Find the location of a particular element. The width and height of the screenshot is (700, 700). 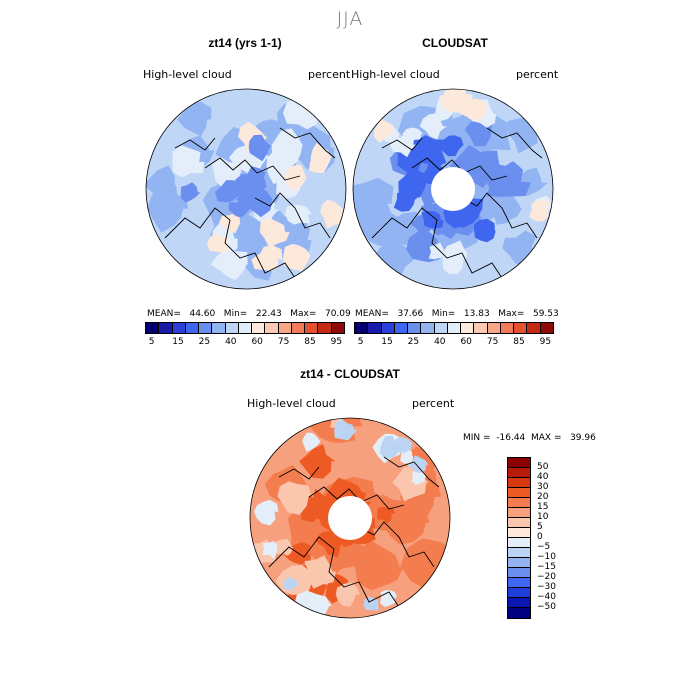

panel2-polar-map is located at coordinates (453, 189).